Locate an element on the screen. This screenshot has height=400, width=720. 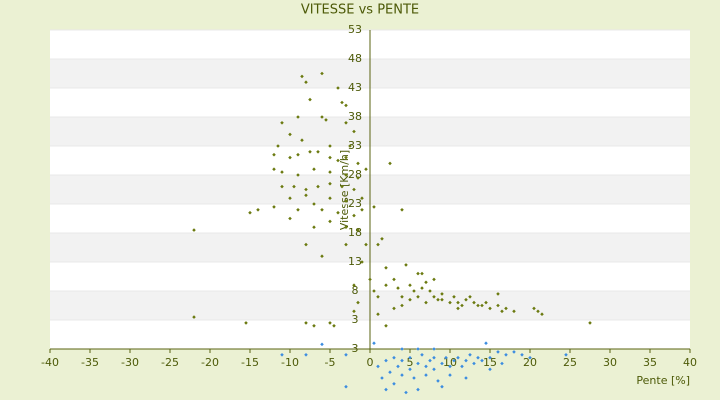
x-tick-label: 30 is located at coordinates (610, 362).